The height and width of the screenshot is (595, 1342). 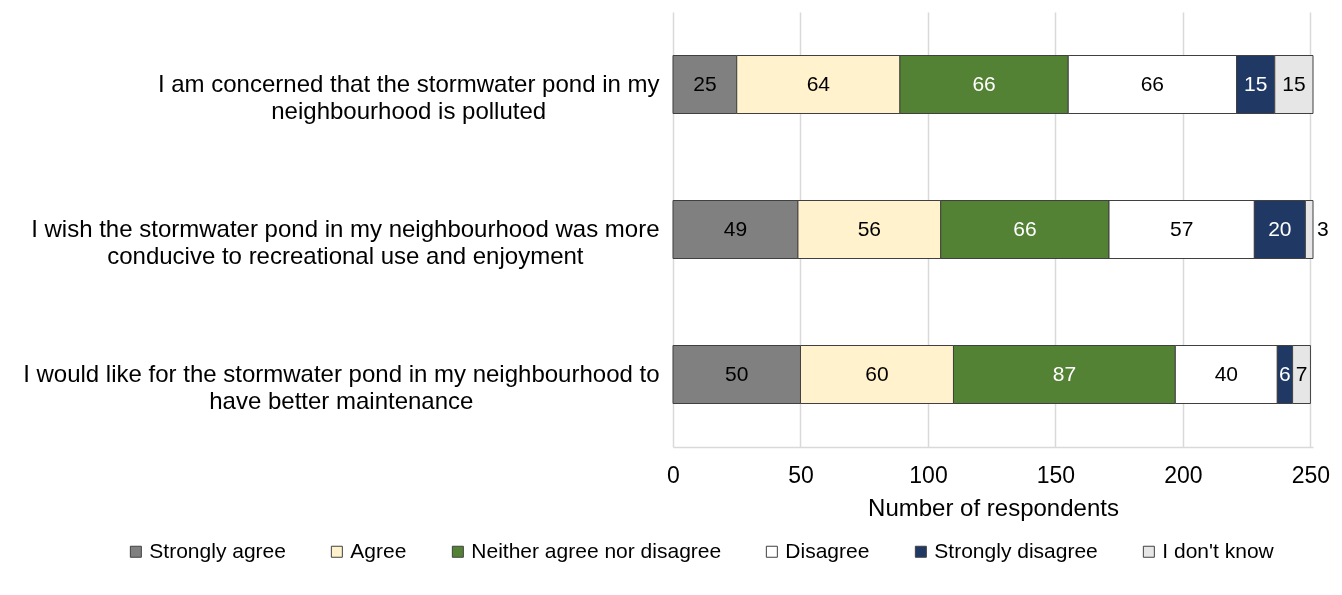 I want to click on y-tick-label: I wish the stormwater pond in my neighbourhood was more conducive to recreational use and enjoyment, so click(x=345, y=241).